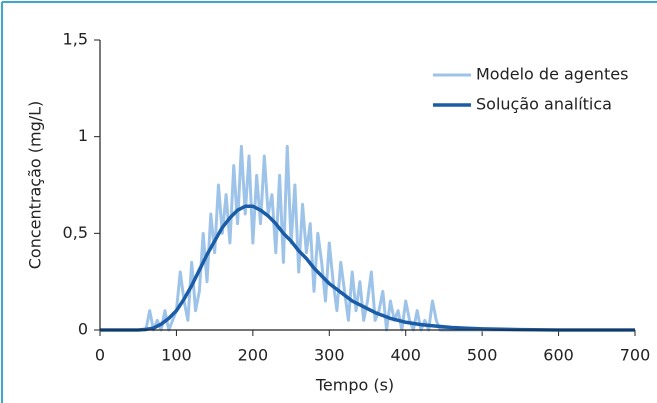 This screenshot has height=403, width=657. Describe the element at coordinates (253, 355) in the screenshot. I see `x-tick-label: 200` at that location.